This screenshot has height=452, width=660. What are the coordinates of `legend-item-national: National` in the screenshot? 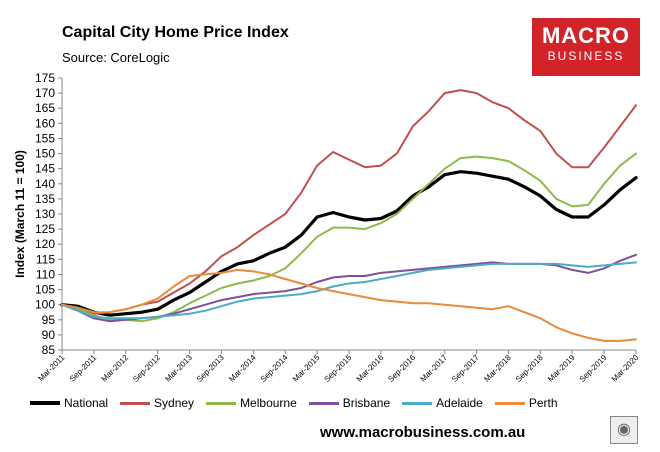 It's located at (69, 403).